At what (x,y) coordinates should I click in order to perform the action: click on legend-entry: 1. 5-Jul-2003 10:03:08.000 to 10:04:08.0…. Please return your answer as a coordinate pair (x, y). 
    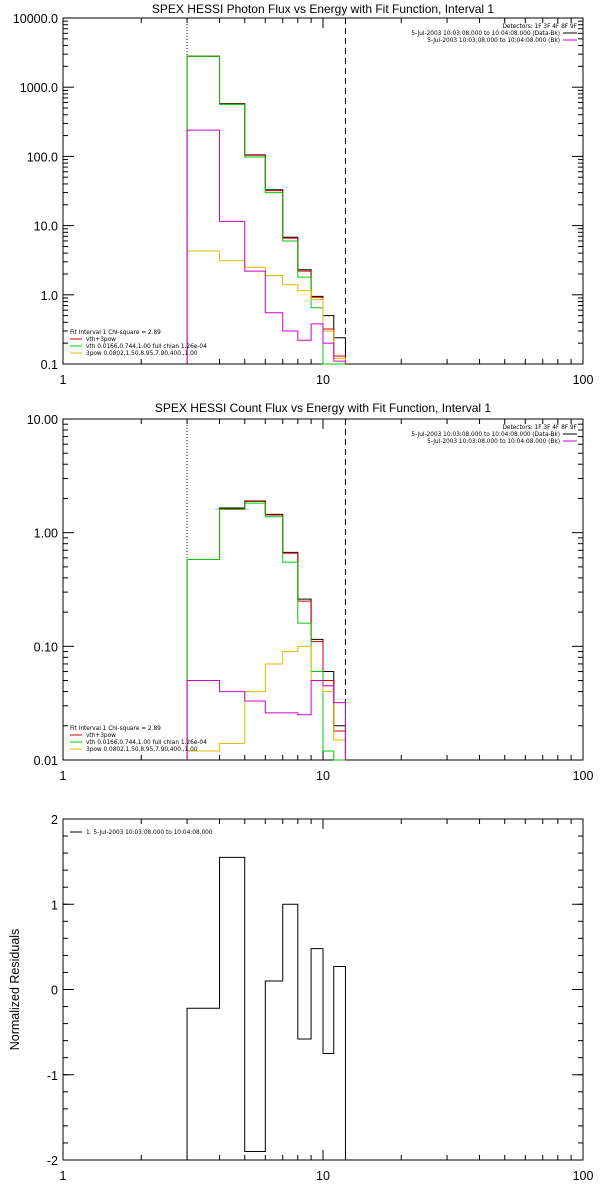
    Looking at the image, I should click on (149, 833).